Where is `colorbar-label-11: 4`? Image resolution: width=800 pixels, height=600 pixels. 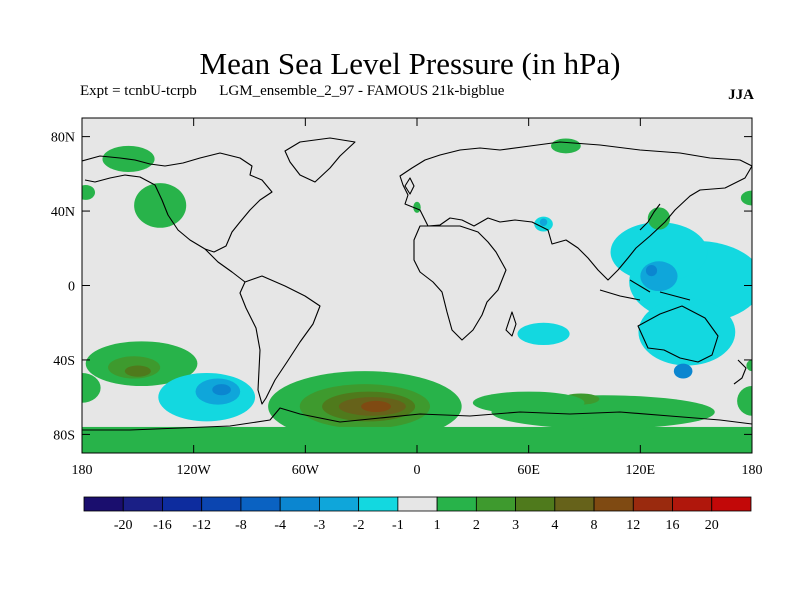
colorbar-label-11: 4 is located at coordinates (554, 525).